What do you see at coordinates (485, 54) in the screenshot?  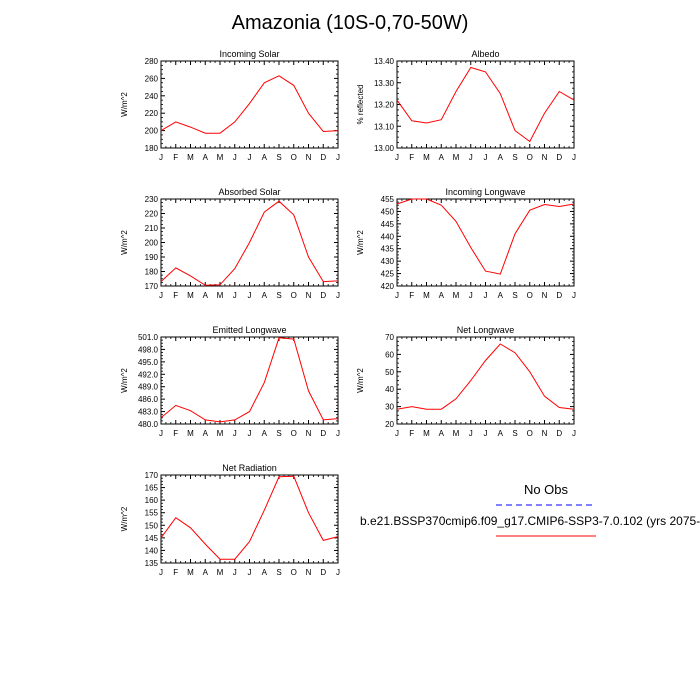 I see `panel-title: Albedo` at bounding box center [485, 54].